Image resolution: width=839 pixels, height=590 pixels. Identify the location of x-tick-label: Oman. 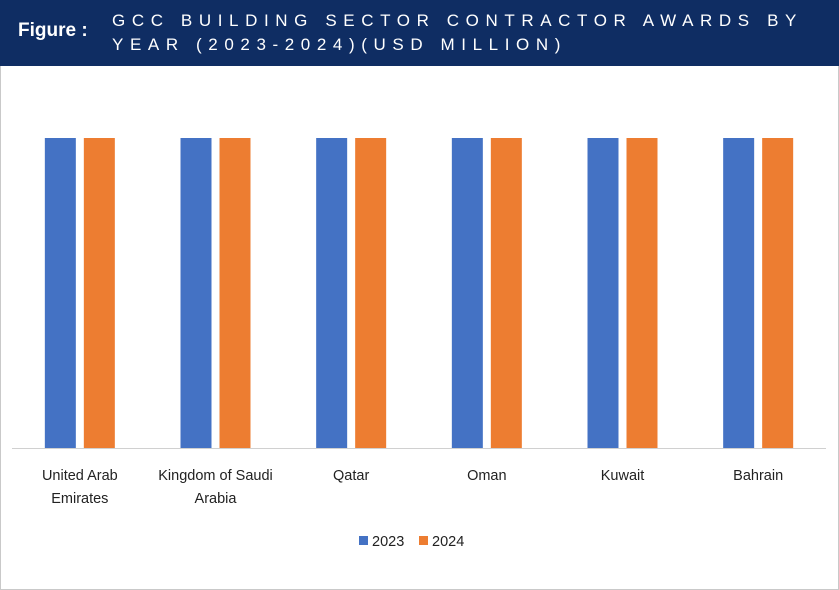
(487, 476).